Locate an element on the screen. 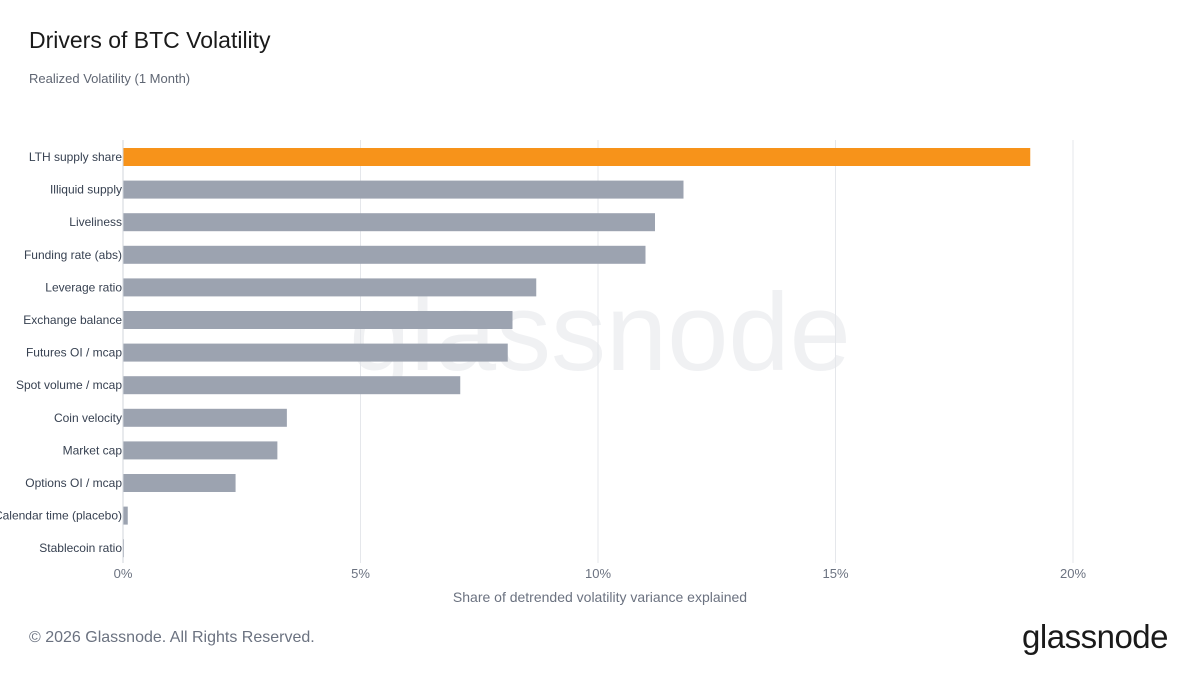 This screenshot has width=1200, height=675. copyright-notice: © 2026 Glassnode. All Rights Reserved. is located at coordinates (172, 637).